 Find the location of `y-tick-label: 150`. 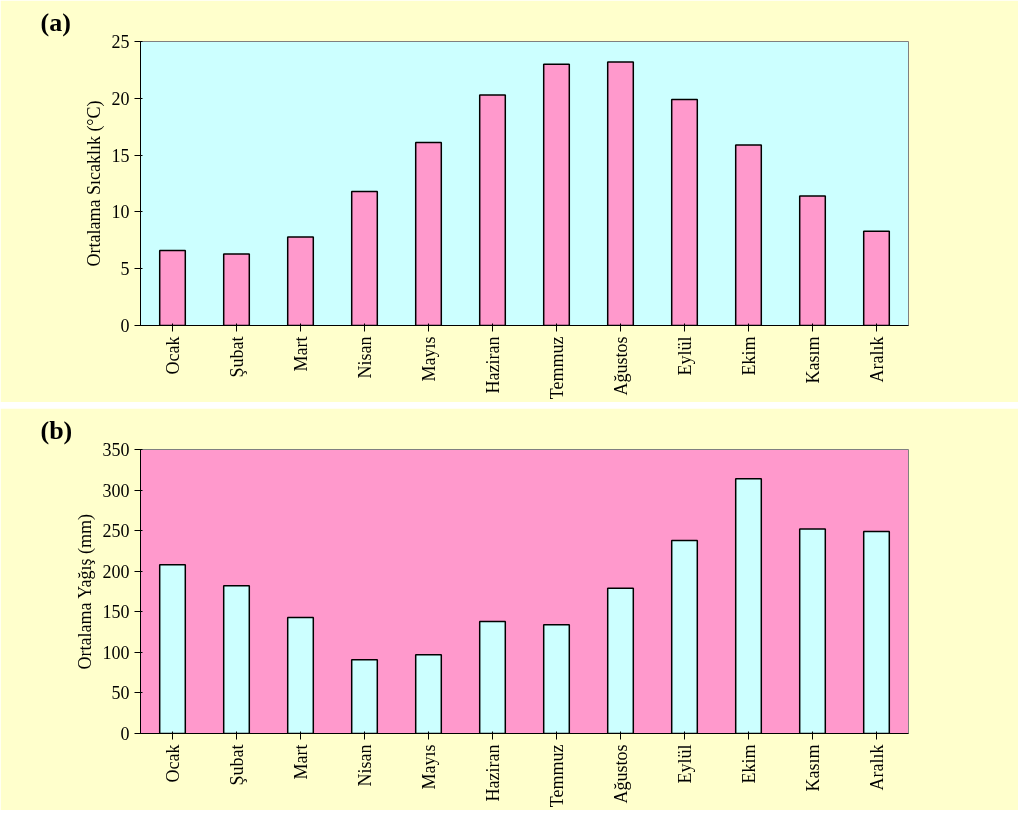

y-tick-label: 150 is located at coordinates (116, 612).